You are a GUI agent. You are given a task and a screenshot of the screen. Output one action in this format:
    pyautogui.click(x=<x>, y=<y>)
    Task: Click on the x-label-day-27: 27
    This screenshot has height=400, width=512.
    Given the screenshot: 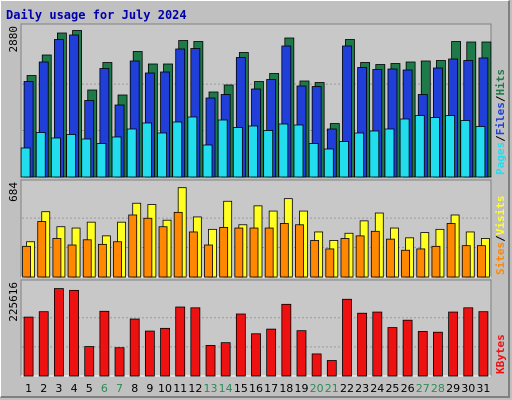 What is the action you would take?
    pyautogui.click(x=423, y=388)
    